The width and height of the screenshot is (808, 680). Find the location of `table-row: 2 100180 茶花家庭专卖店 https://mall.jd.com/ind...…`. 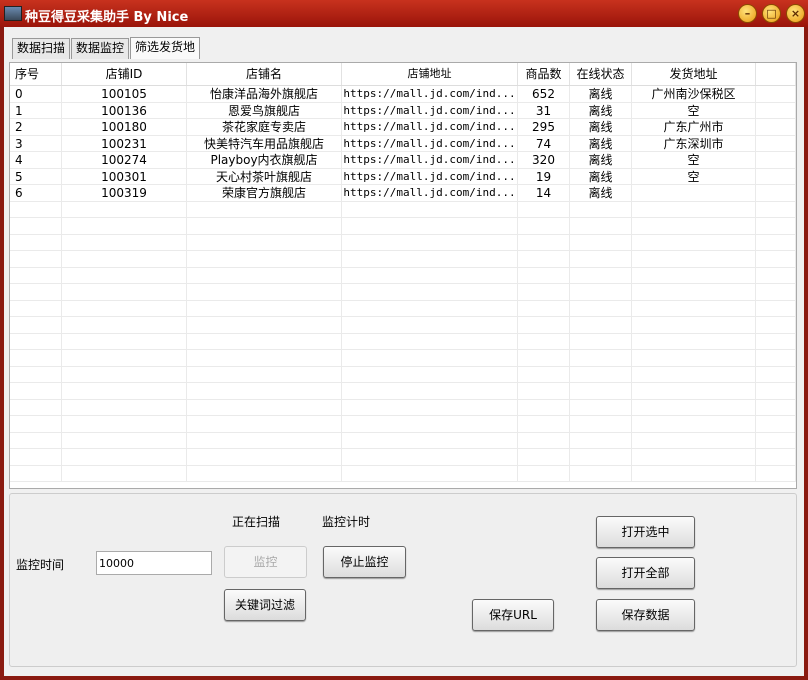

table-row: 2 100180 茶花家庭专卖店 https://mall.jd.com/ind...… is located at coordinates (403, 127).